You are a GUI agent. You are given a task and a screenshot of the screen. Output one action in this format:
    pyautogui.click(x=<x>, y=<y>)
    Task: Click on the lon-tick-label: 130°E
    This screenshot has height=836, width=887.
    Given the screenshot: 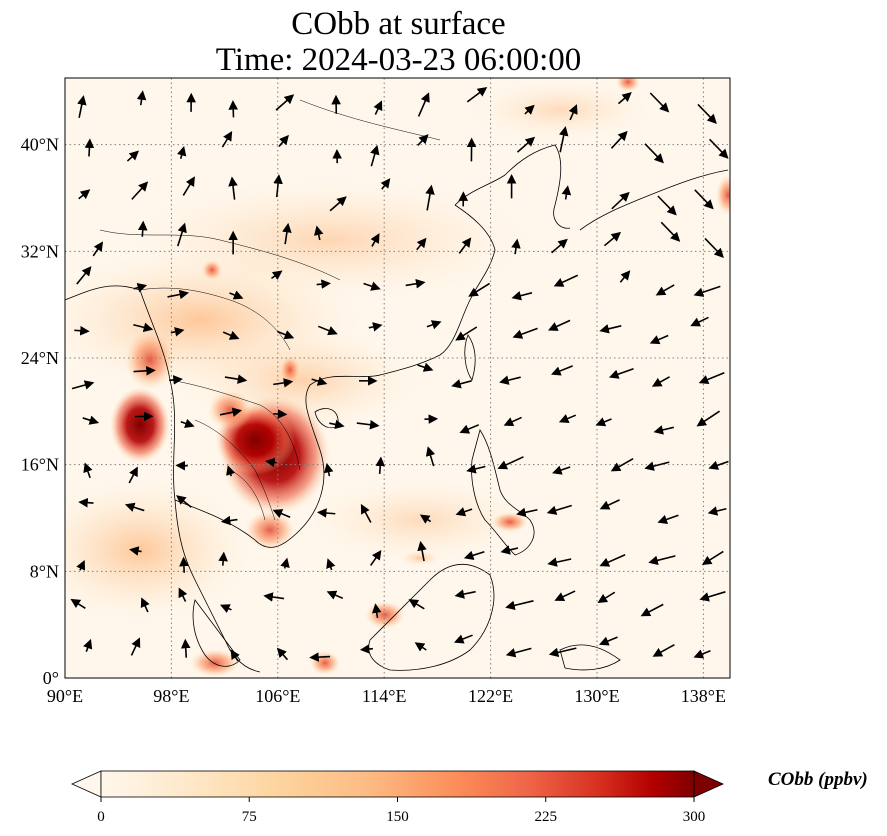 What is the action you would take?
    pyautogui.click(x=596, y=696)
    